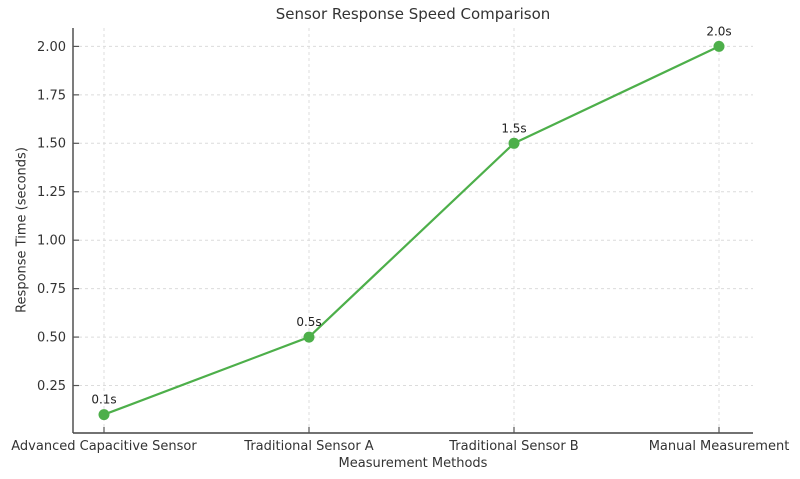 The image size is (800, 479). Describe the element at coordinates (513, 128) in the screenshot. I see `data-point-label: 1.5s` at that location.